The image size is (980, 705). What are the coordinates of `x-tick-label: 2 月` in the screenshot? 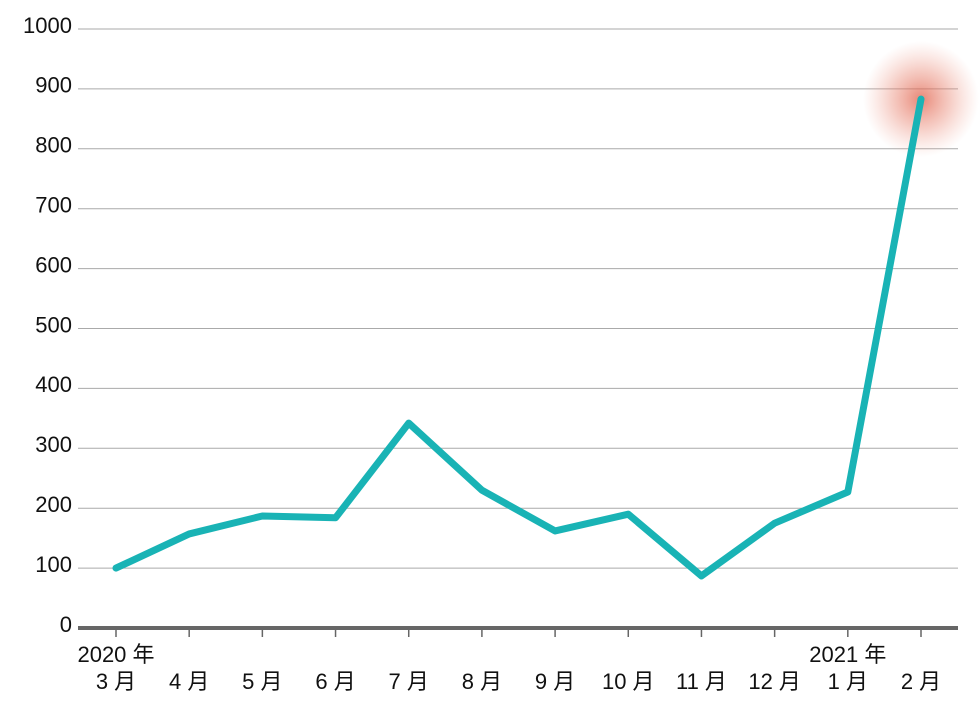 It's located at (921, 681).